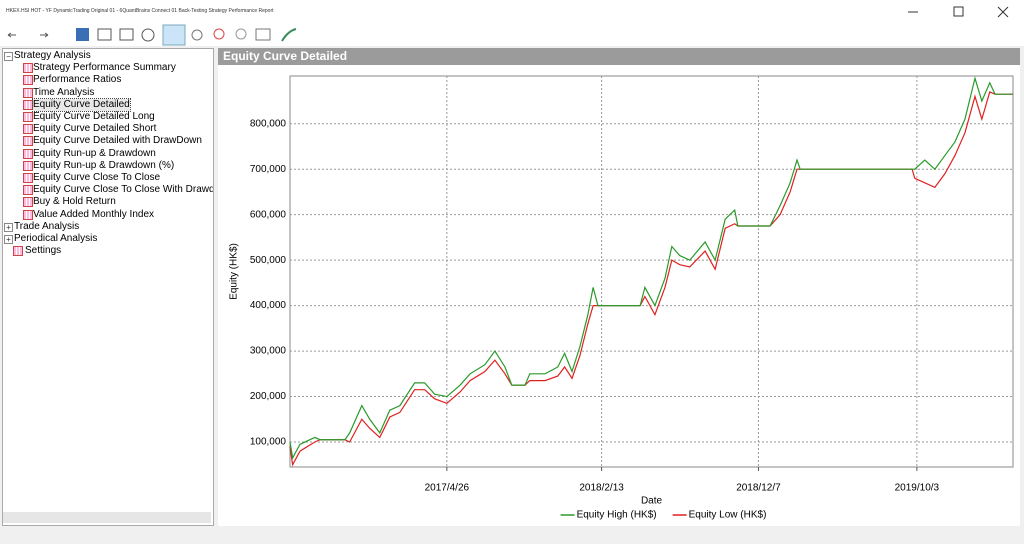 The height and width of the screenshot is (544, 1024). I want to click on tree-node: Equity Curve Detailed Long, so click(94, 117).